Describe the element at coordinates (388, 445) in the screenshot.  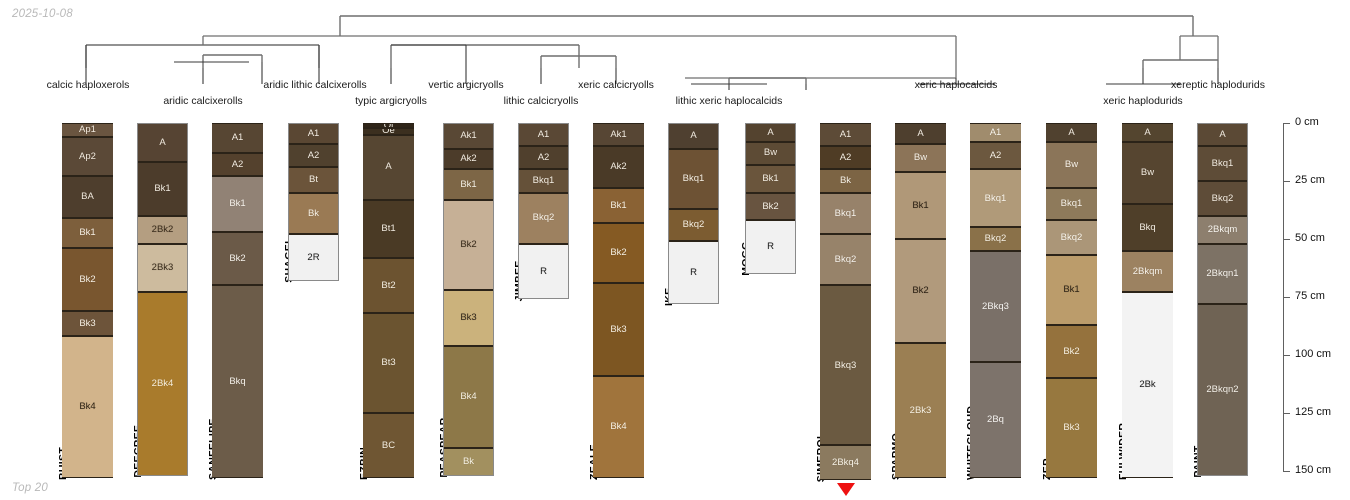
I see `soil-horizon: BC` at that location.